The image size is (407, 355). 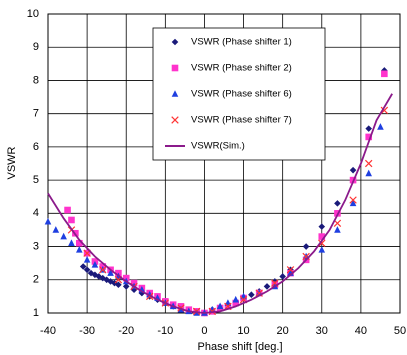 I want to click on x-tick-label: 0, so click(x=204, y=331).